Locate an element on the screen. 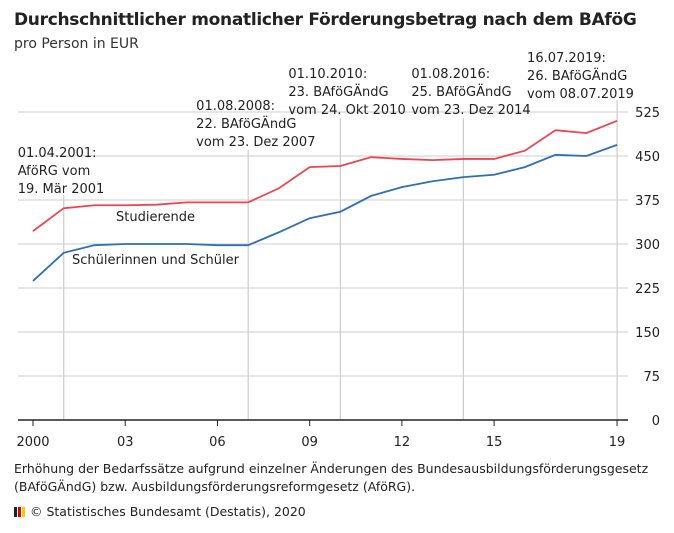  y-tick-label: 225 is located at coordinates (647, 289).